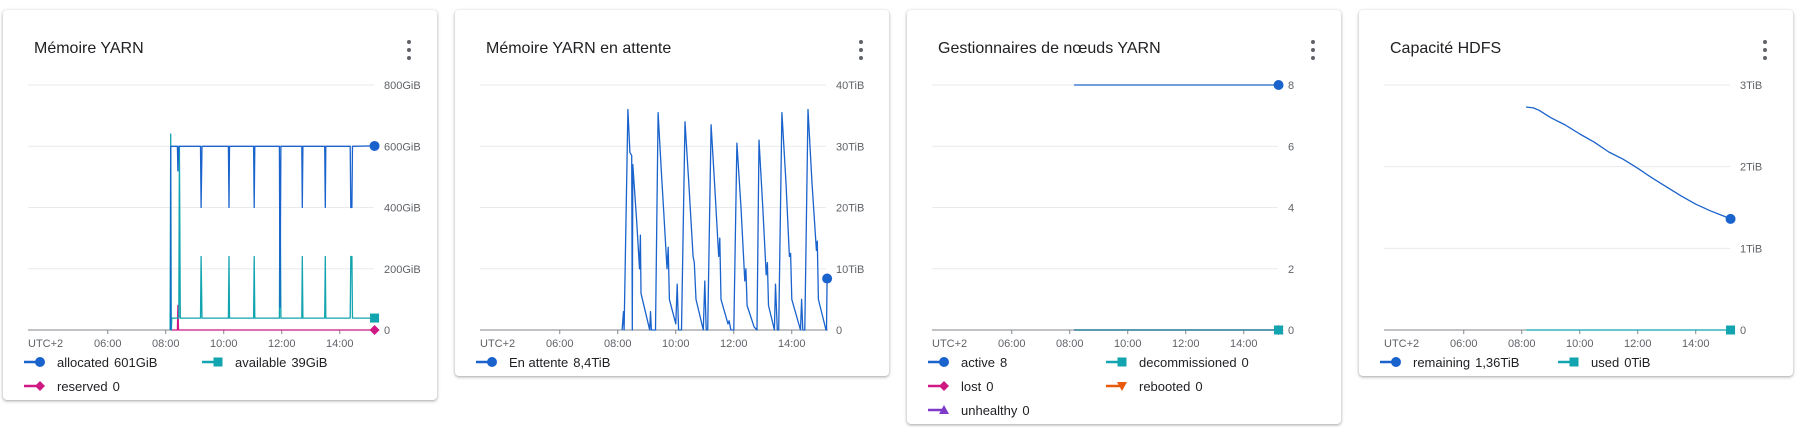  What do you see at coordinates (1442, 362) in the screenshot?
I see `legend-label: remaining` at bounding box center [1442, 362].